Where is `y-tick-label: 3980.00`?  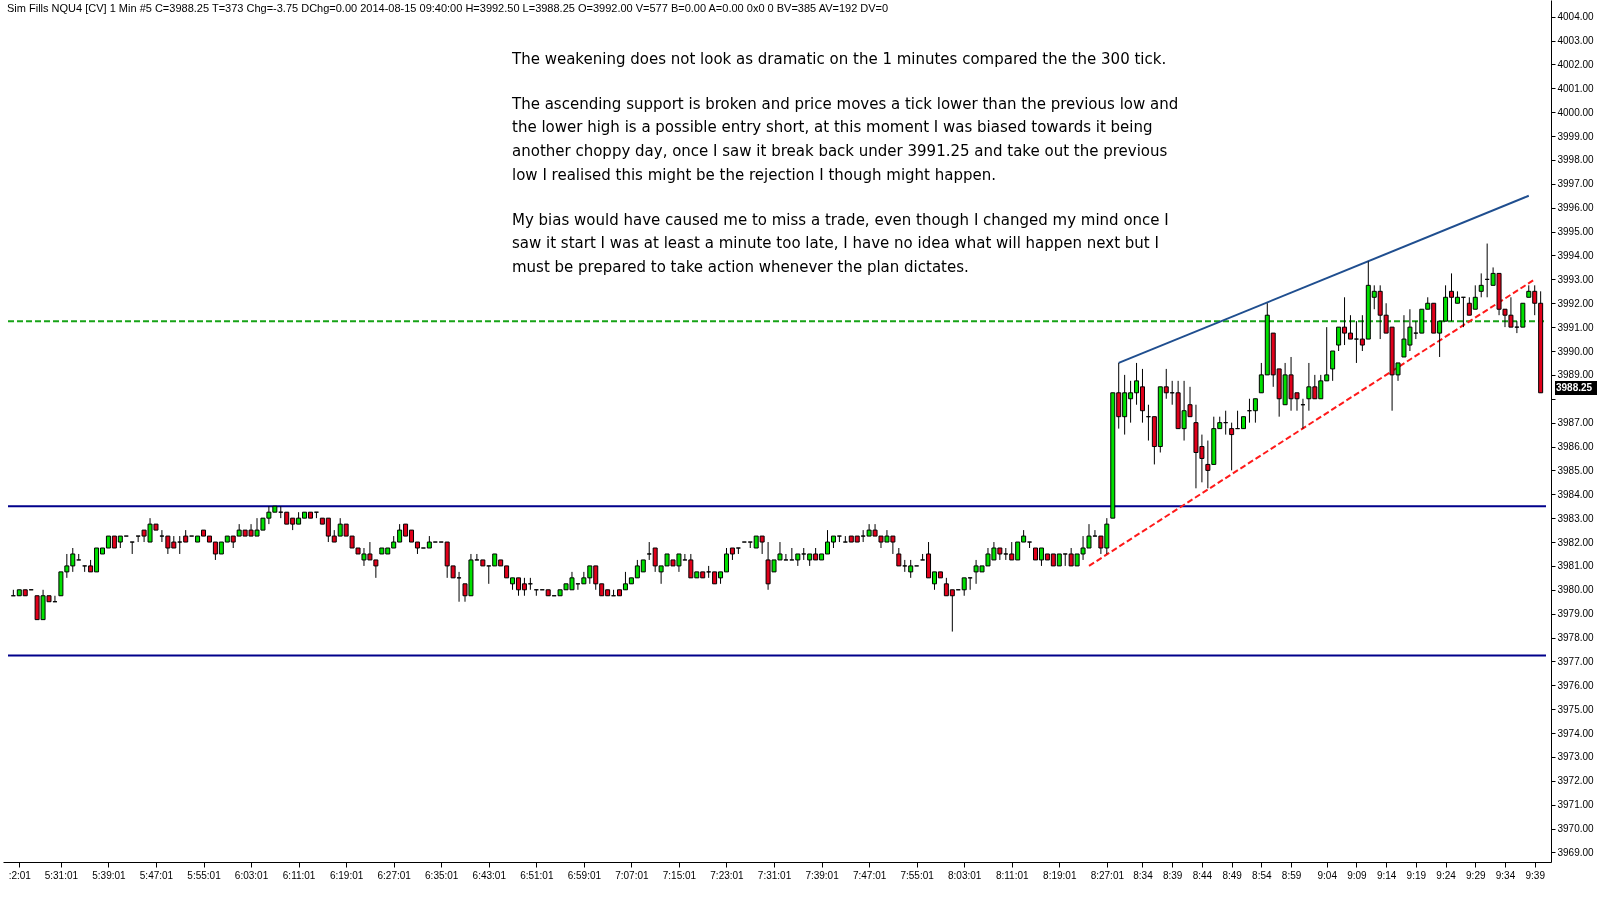 y-tick-label: 3980.00 is located at coordinates (1576, 590).